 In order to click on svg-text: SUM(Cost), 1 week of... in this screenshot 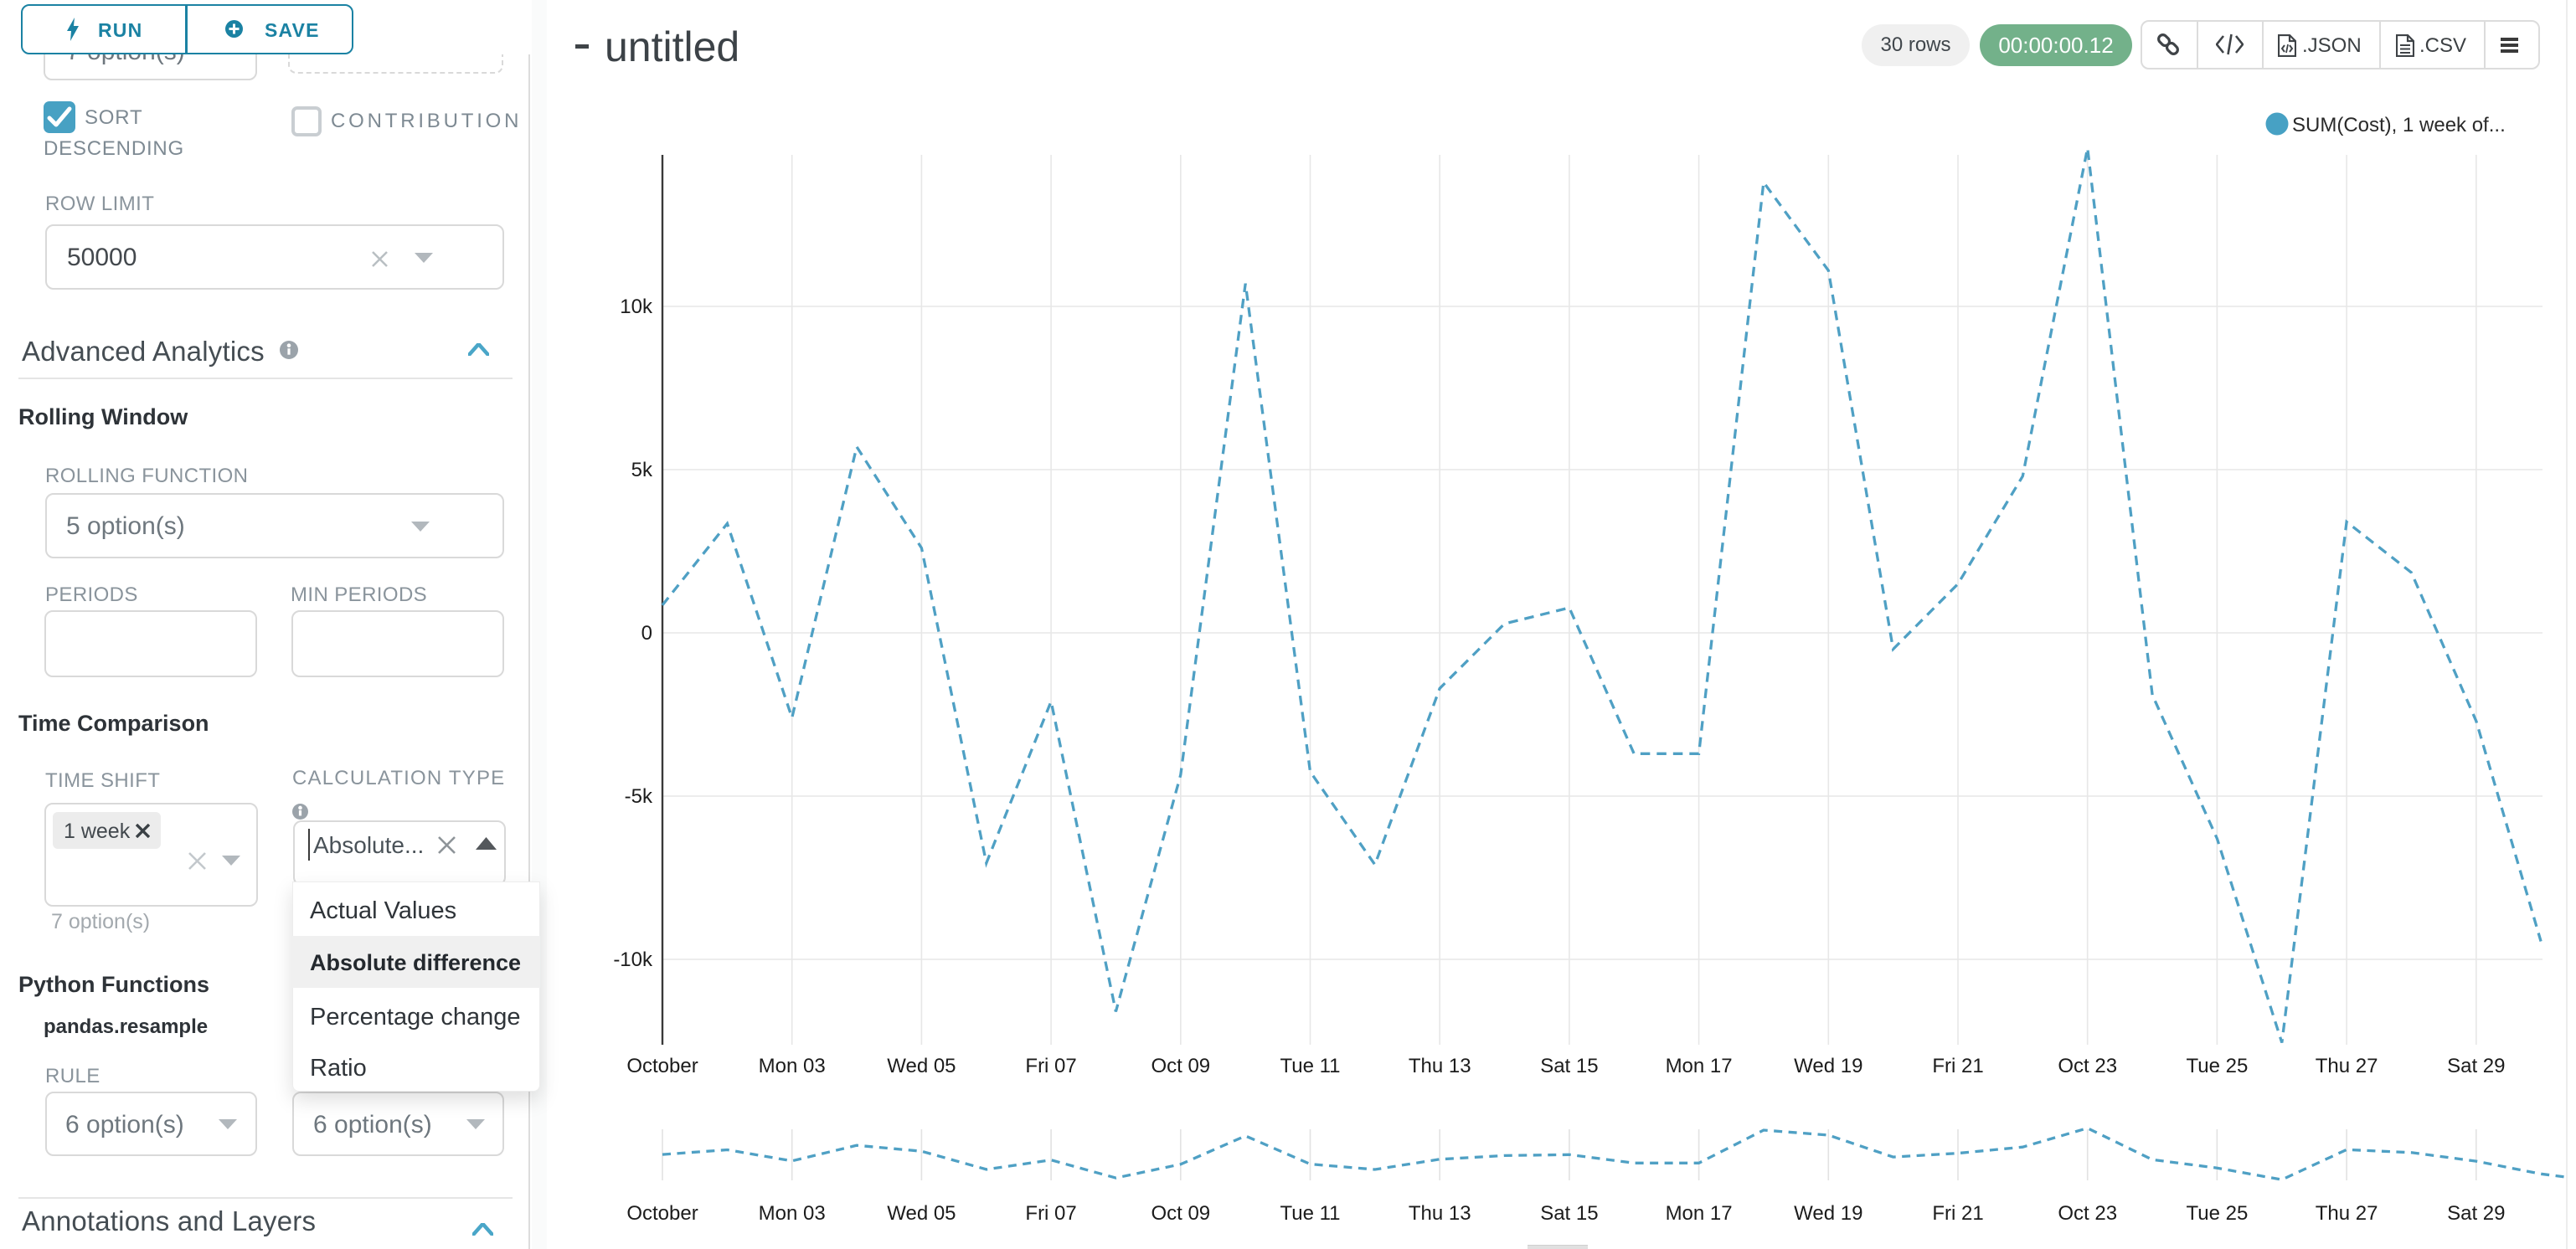, I will do `click(2399, 125)`.